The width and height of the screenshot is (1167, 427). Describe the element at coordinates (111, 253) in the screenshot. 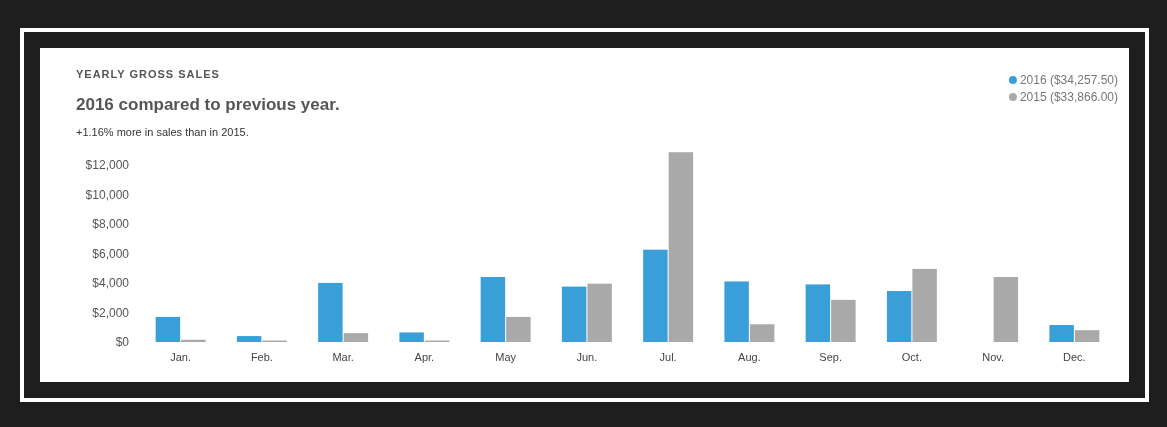

I see `y-tick-label: $6,000` at that location.